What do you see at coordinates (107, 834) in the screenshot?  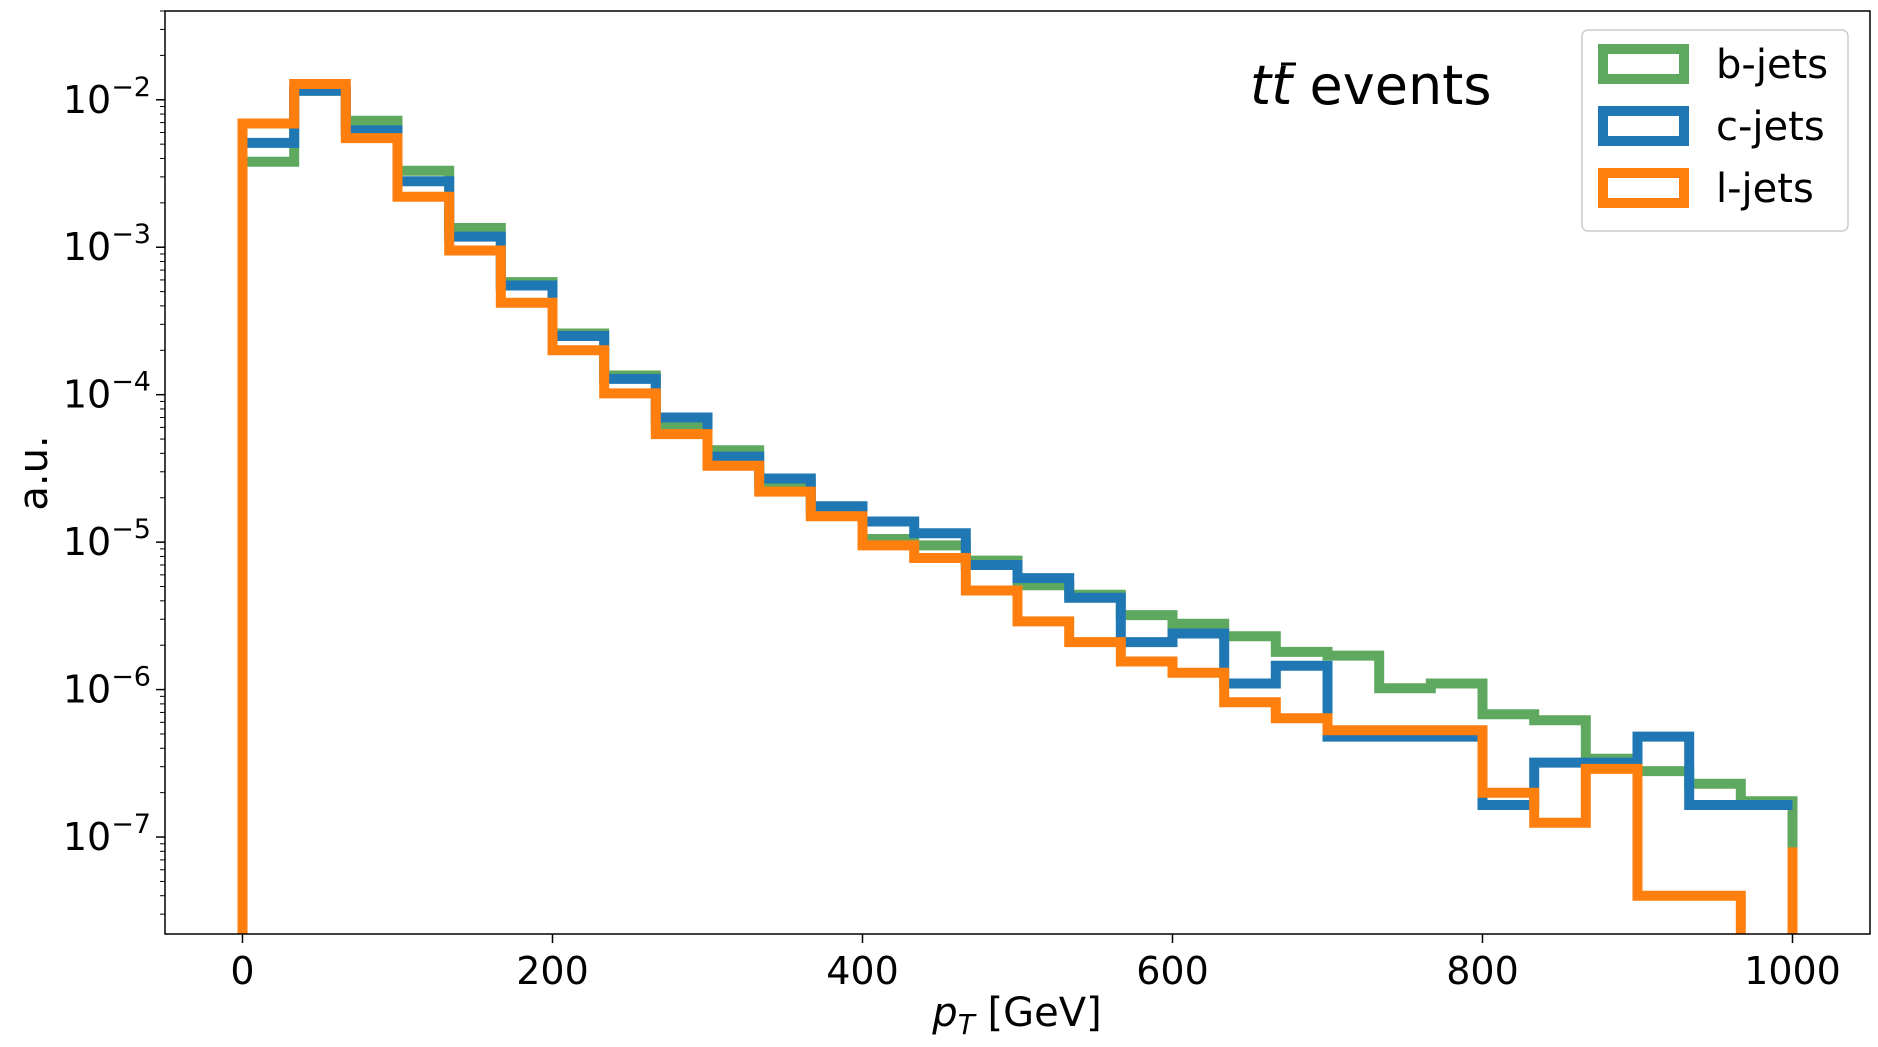 I see `y-tick-label: 10⁻⁷` at bounding box center [107, 834].